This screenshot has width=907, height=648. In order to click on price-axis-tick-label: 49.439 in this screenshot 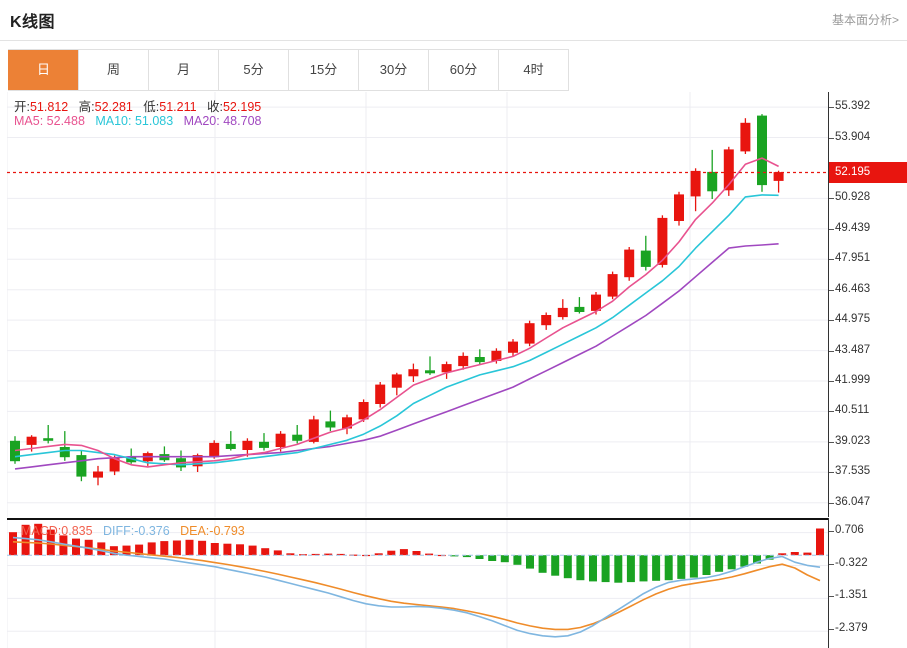, I will do `click(853, 227)`.